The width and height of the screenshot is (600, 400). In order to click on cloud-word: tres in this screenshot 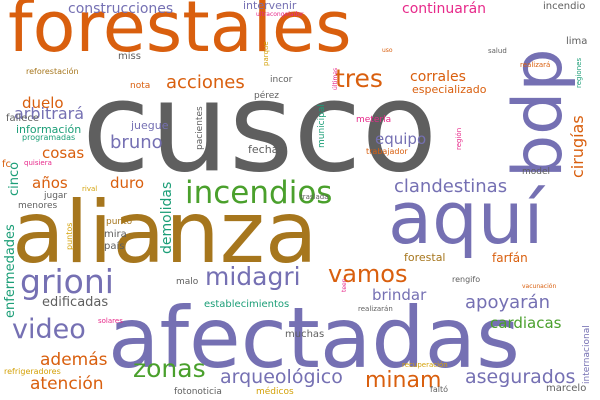, I will do `click(359, 78)`.